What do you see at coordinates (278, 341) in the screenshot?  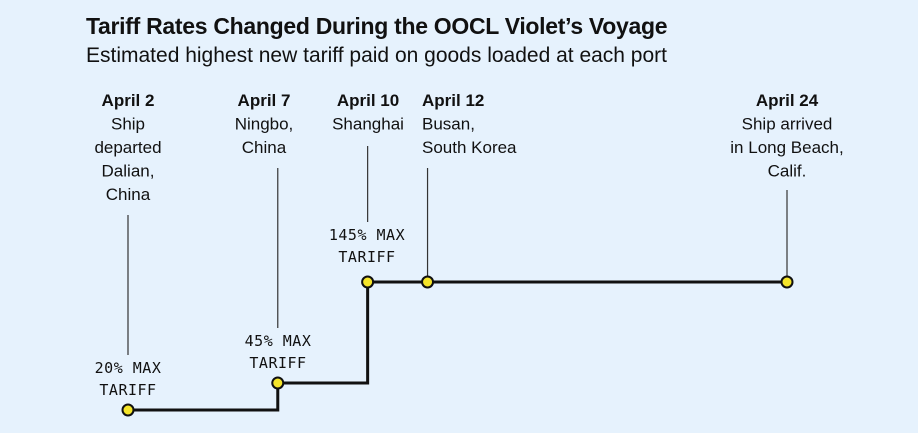 I see `tariff-label: 45% MAX` at bounding box center [278, 341].